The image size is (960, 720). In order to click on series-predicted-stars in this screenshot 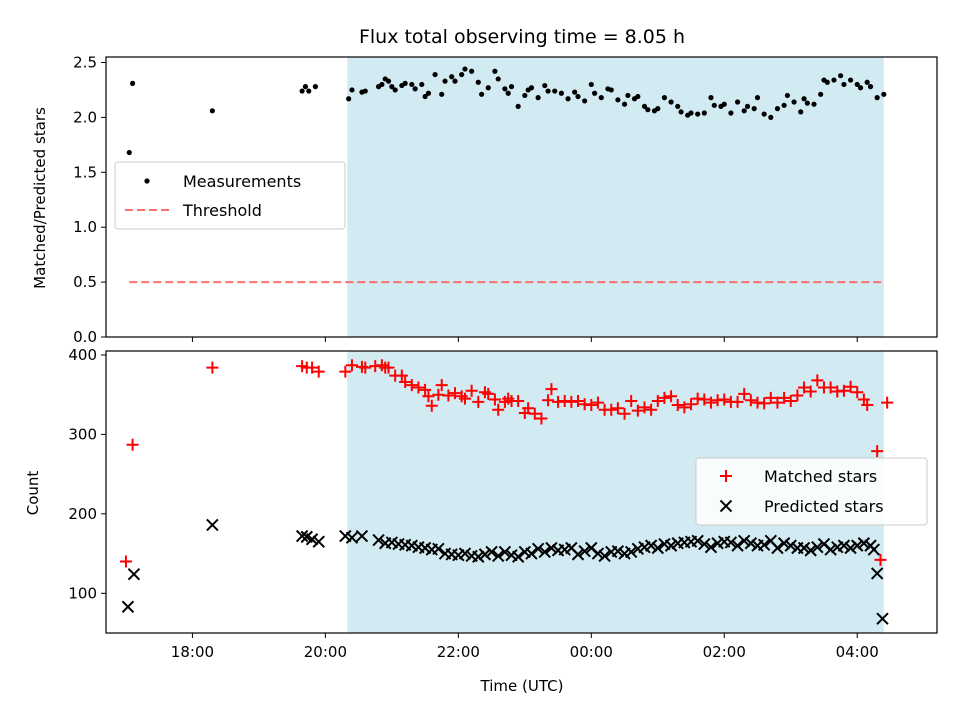, I will do `click(505, 571)`.